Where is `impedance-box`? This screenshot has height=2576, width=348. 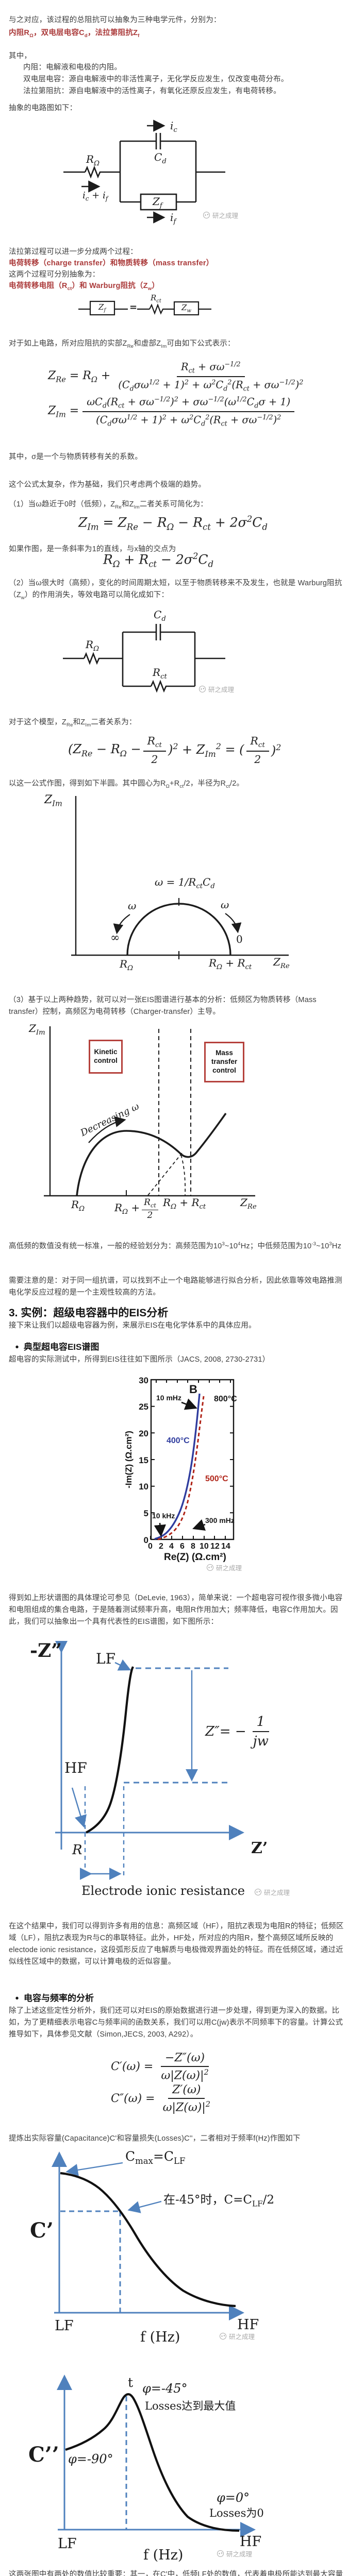
impedance-box is located at coordinates (186, 308).